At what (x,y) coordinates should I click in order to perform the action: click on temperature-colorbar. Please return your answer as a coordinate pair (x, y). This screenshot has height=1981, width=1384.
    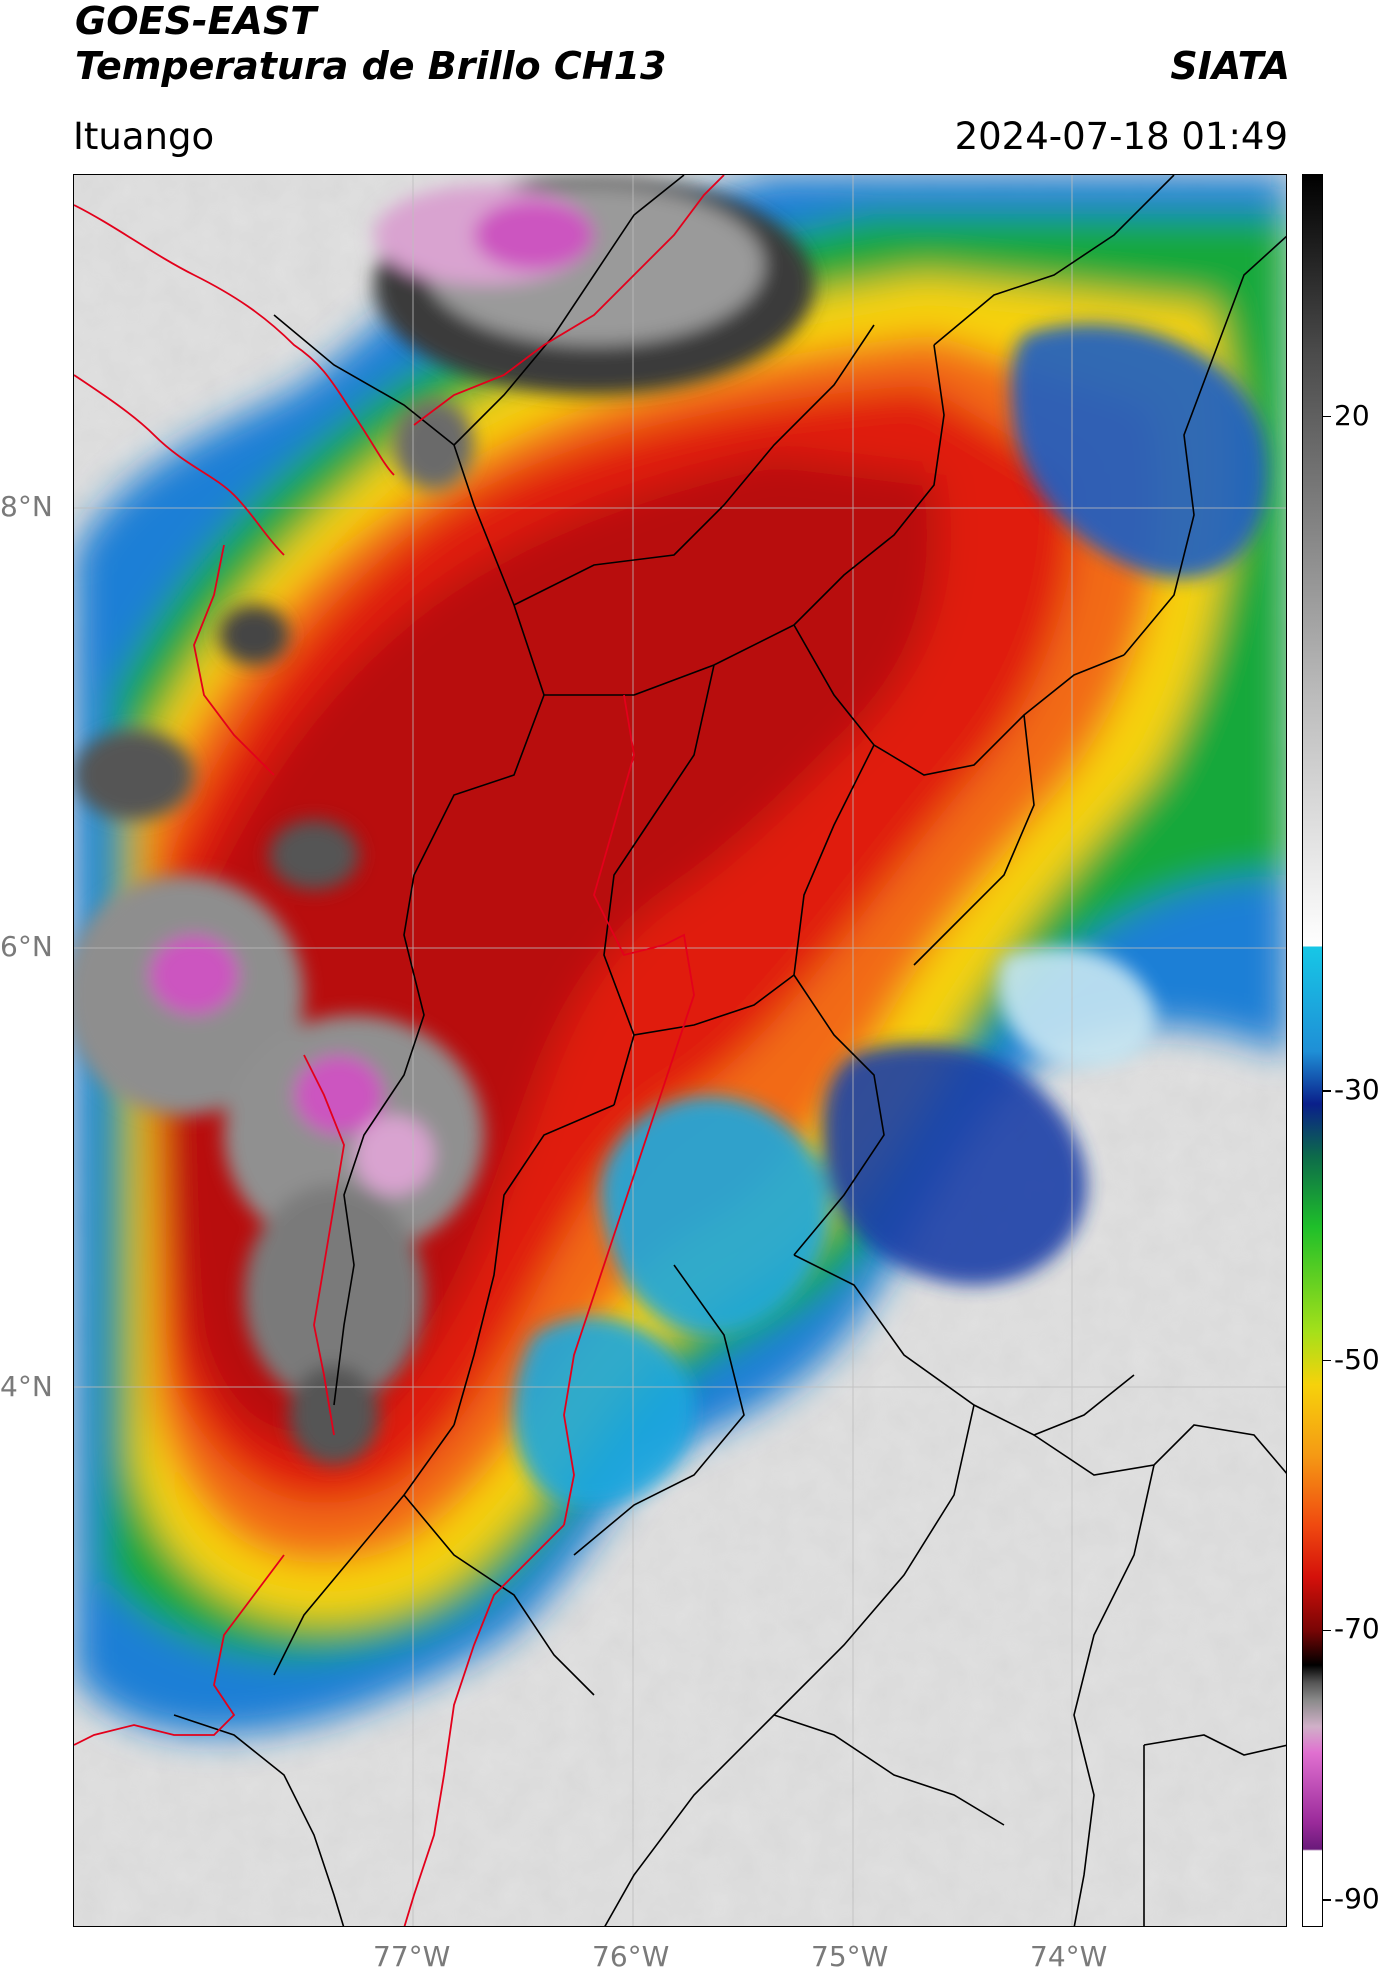
    Looking at the image, I should click on (1312, 1050).